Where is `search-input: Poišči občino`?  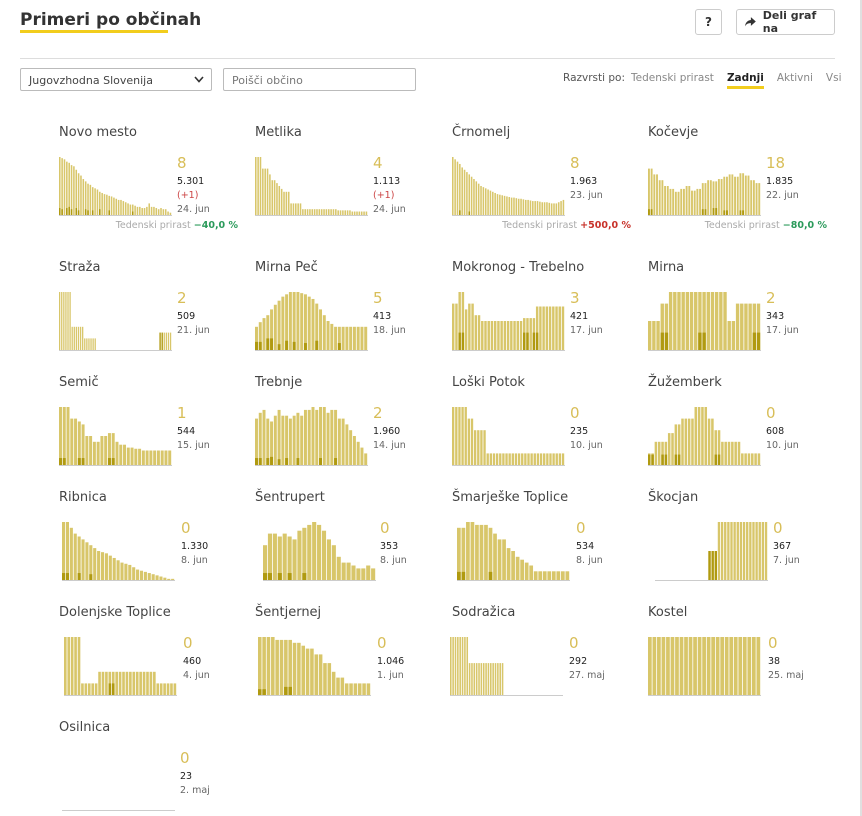 search-input: Poišči občino is located at coordinates (319, 79).